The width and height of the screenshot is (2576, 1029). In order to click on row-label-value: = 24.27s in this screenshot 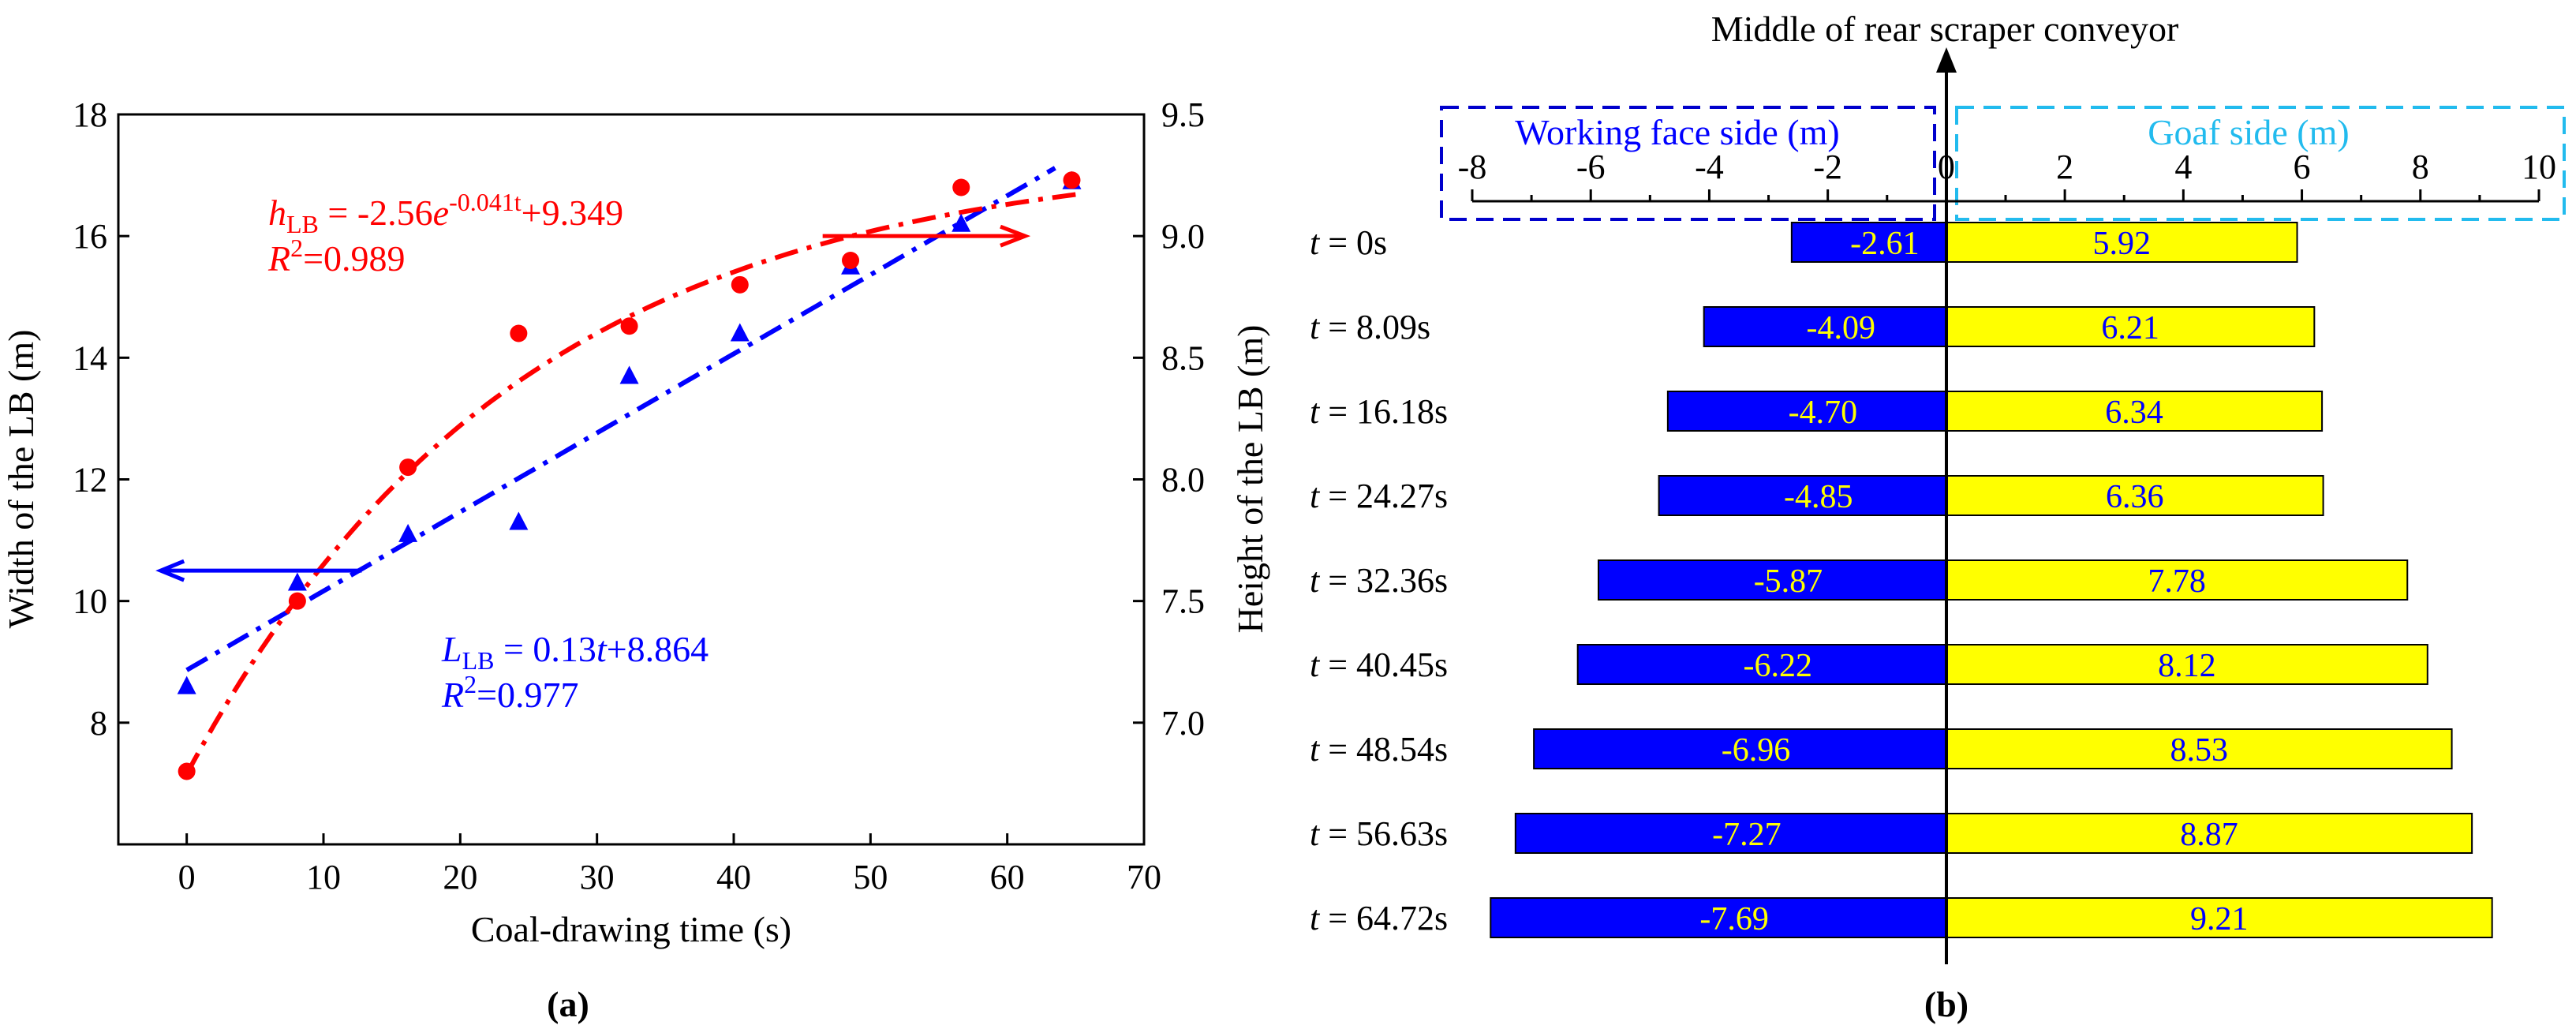, I will do `click(1383, 496)`.